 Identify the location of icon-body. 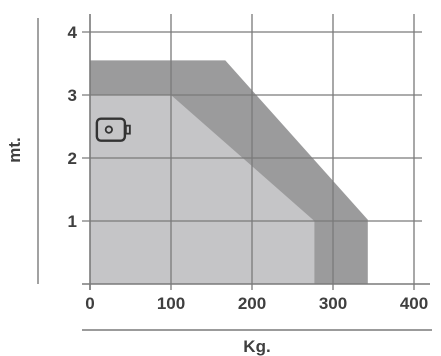
(111, 129).